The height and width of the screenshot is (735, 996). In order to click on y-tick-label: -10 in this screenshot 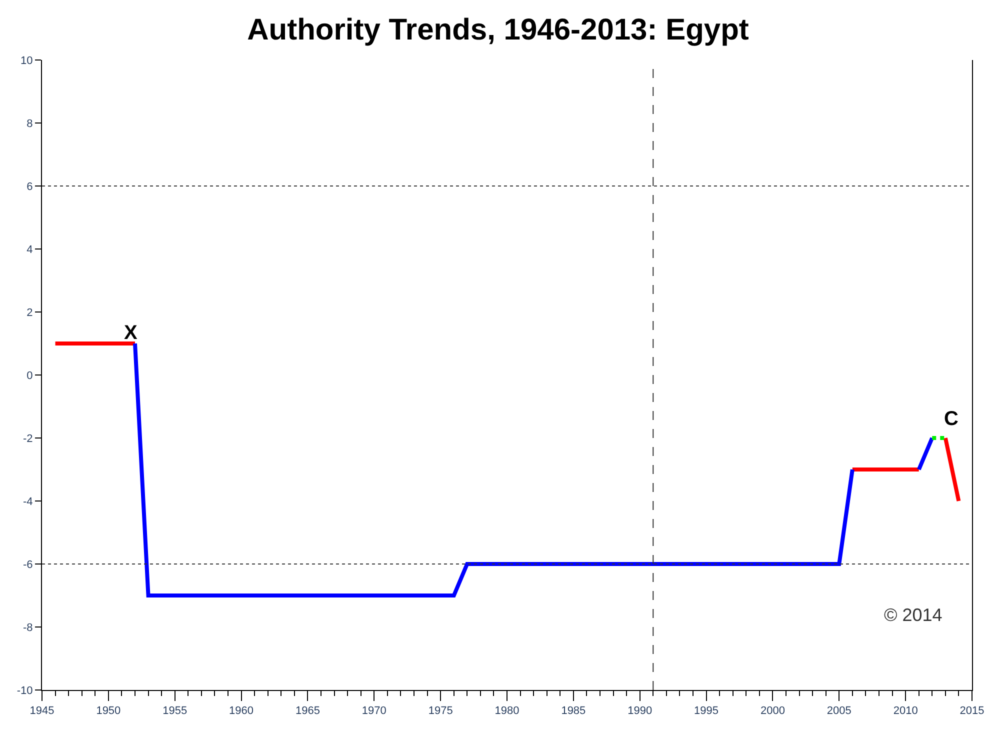, I will do `click(24, 690)`.